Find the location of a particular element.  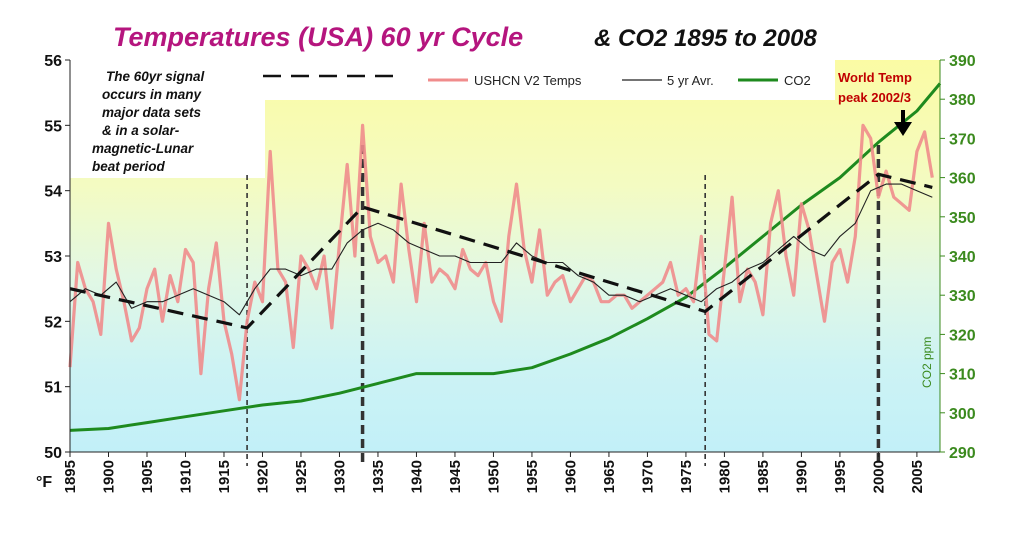

left-tick-label-54: 54 is located at coordinates (53, 192).